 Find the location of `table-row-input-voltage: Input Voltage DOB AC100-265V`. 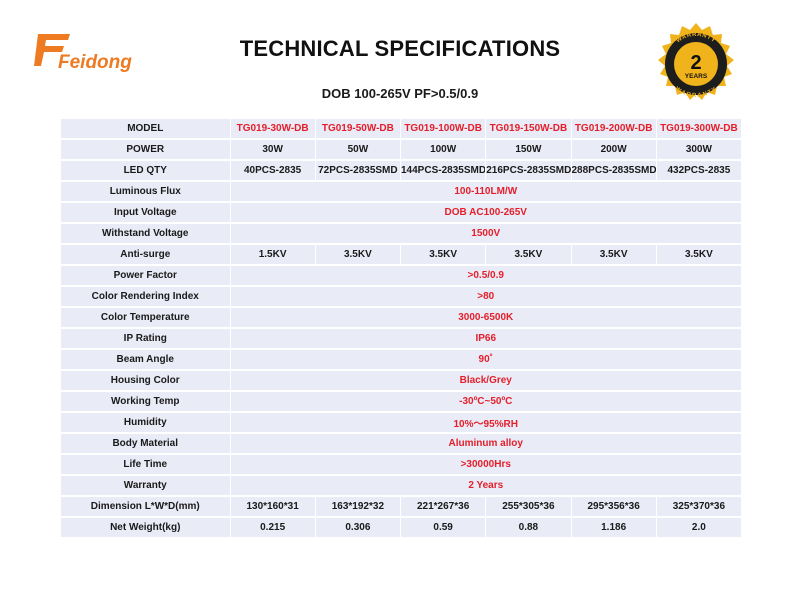

table-row-input-voltage: Input Voltage DOB AC100-265V is located at coordinates (401, 212).